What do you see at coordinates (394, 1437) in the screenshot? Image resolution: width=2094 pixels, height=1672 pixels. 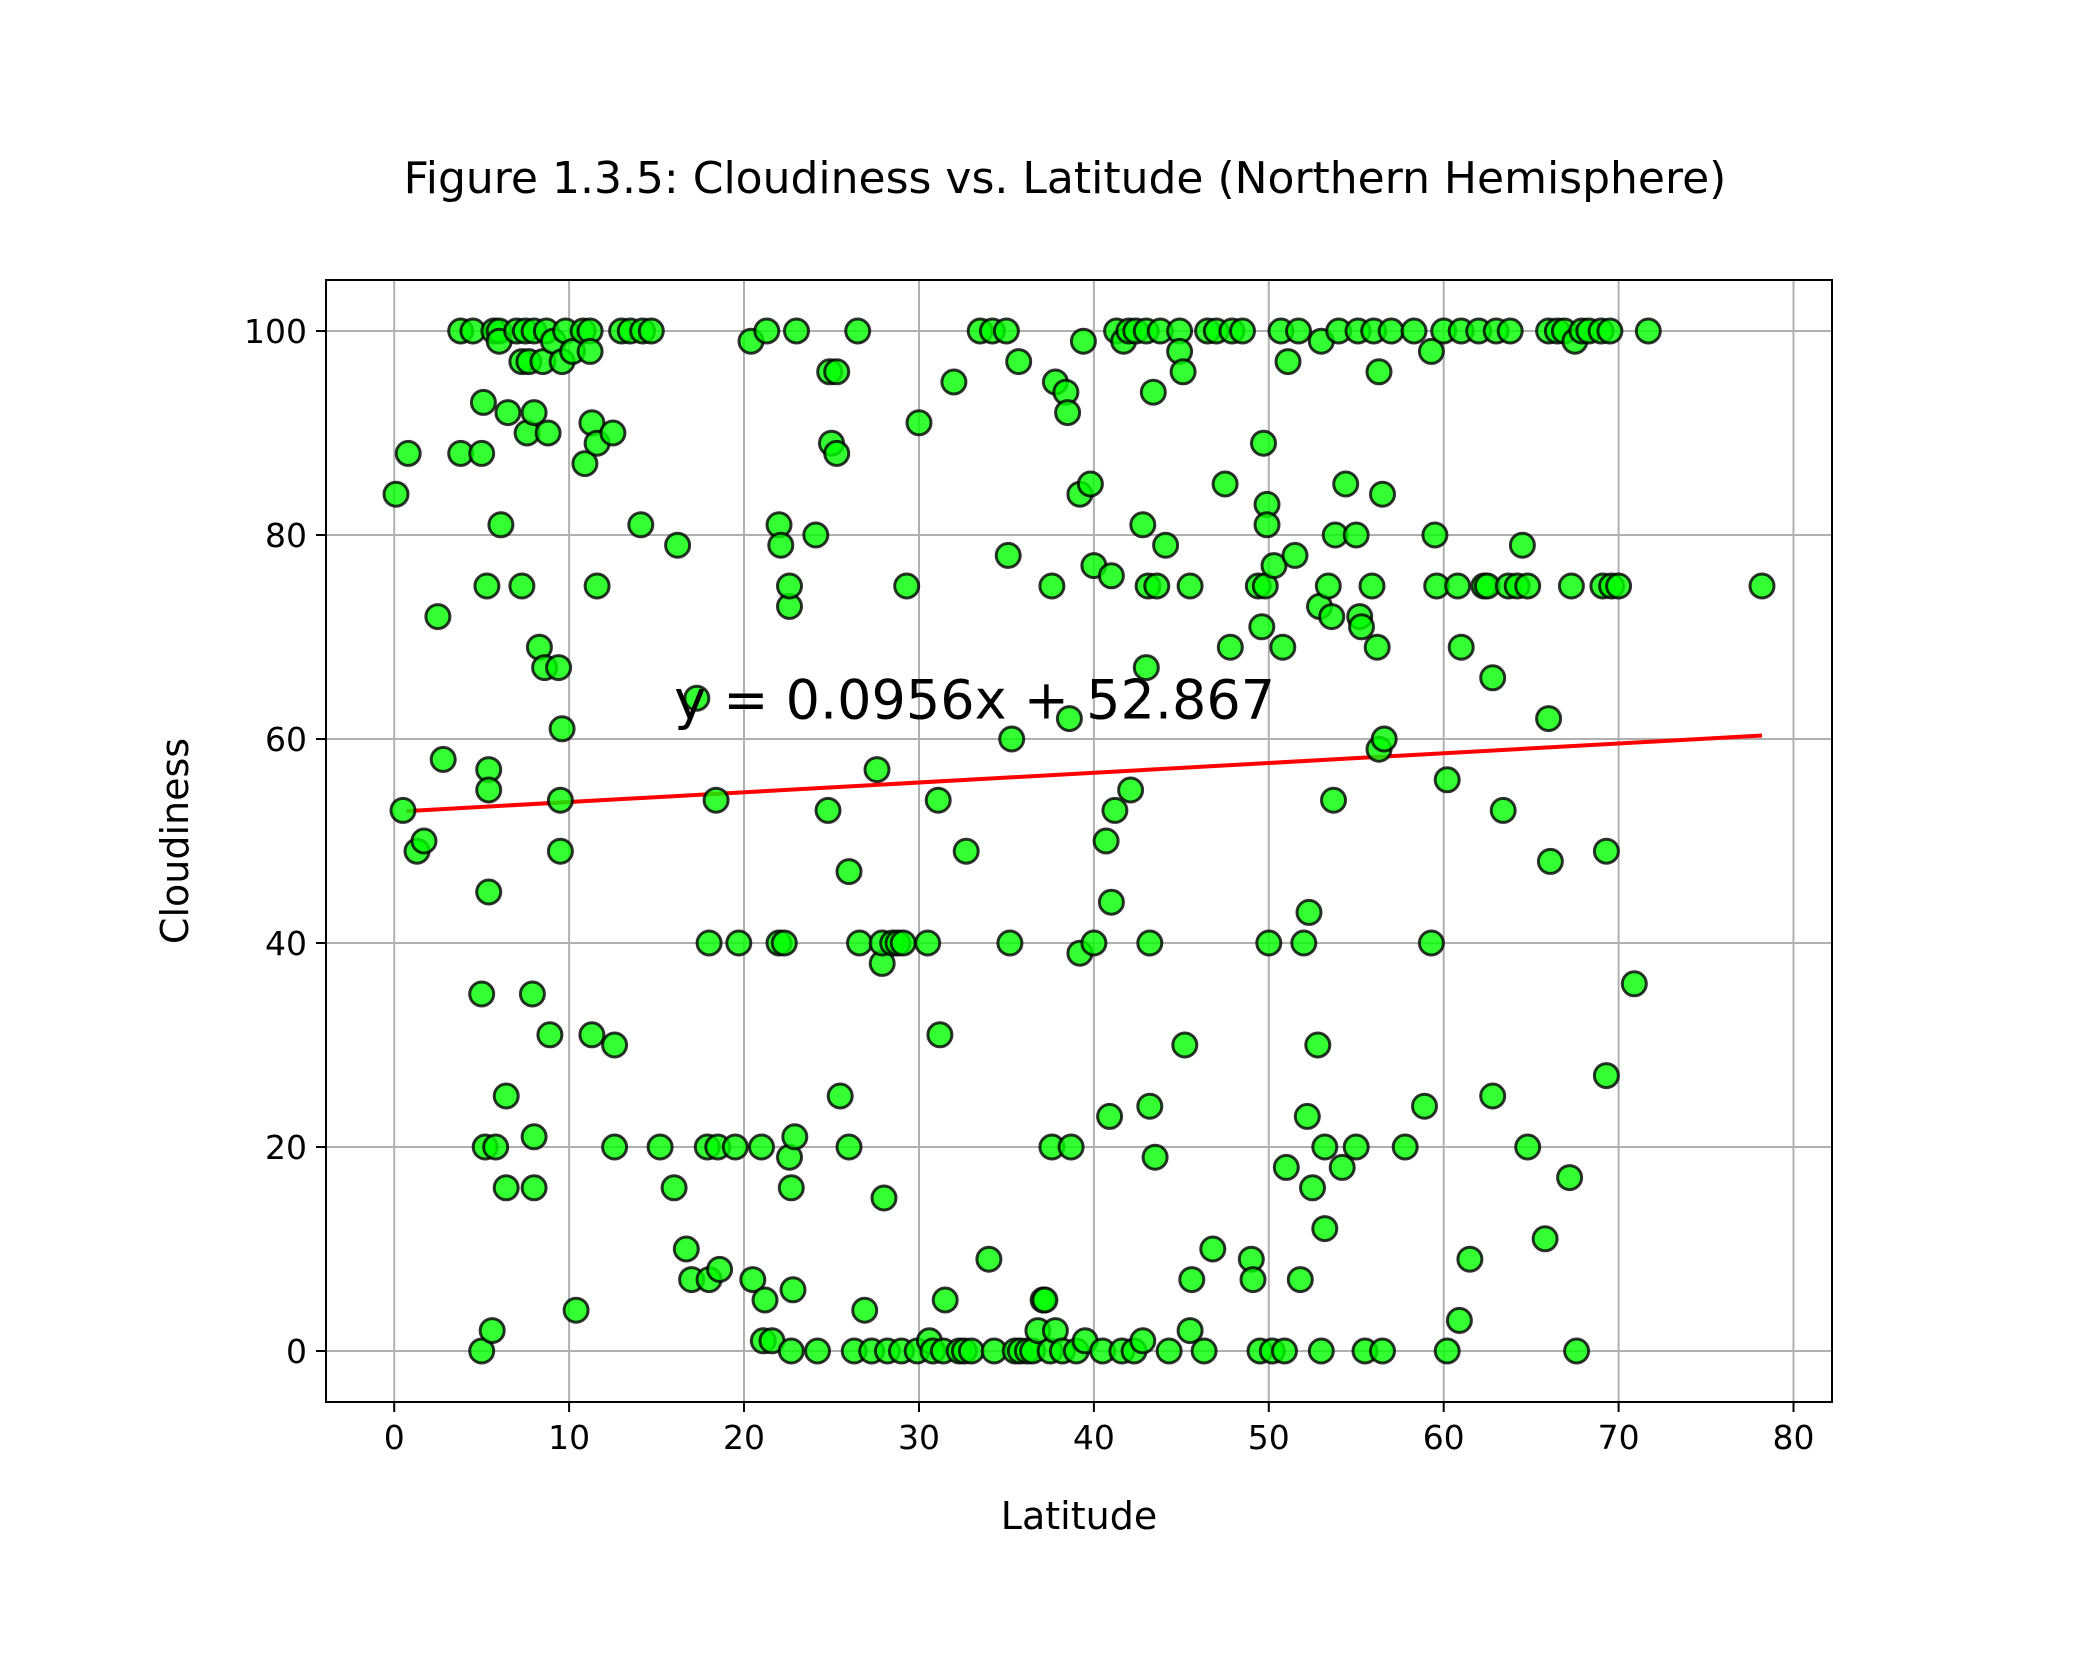 I see `x-tick-label: 0` at bounding box center [394, 1437].